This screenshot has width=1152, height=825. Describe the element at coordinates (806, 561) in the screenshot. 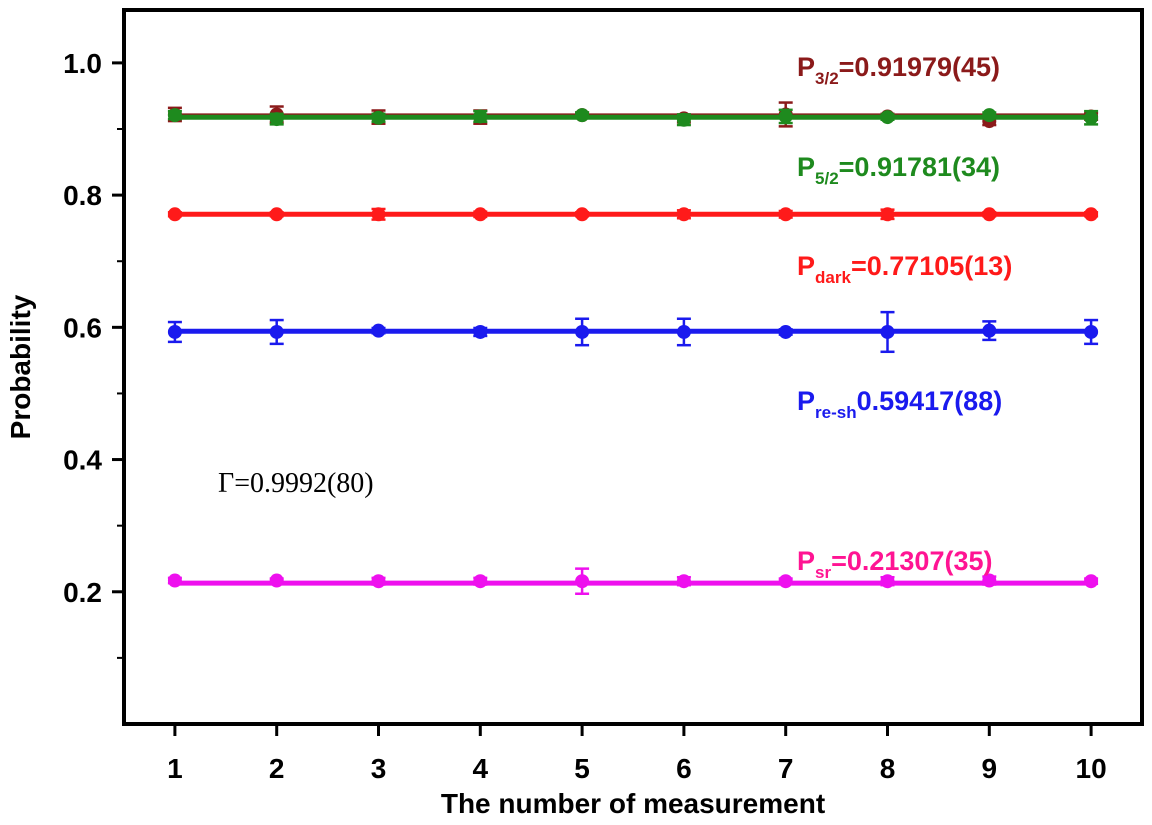

I see `annotation-psr-main: P` at that location.